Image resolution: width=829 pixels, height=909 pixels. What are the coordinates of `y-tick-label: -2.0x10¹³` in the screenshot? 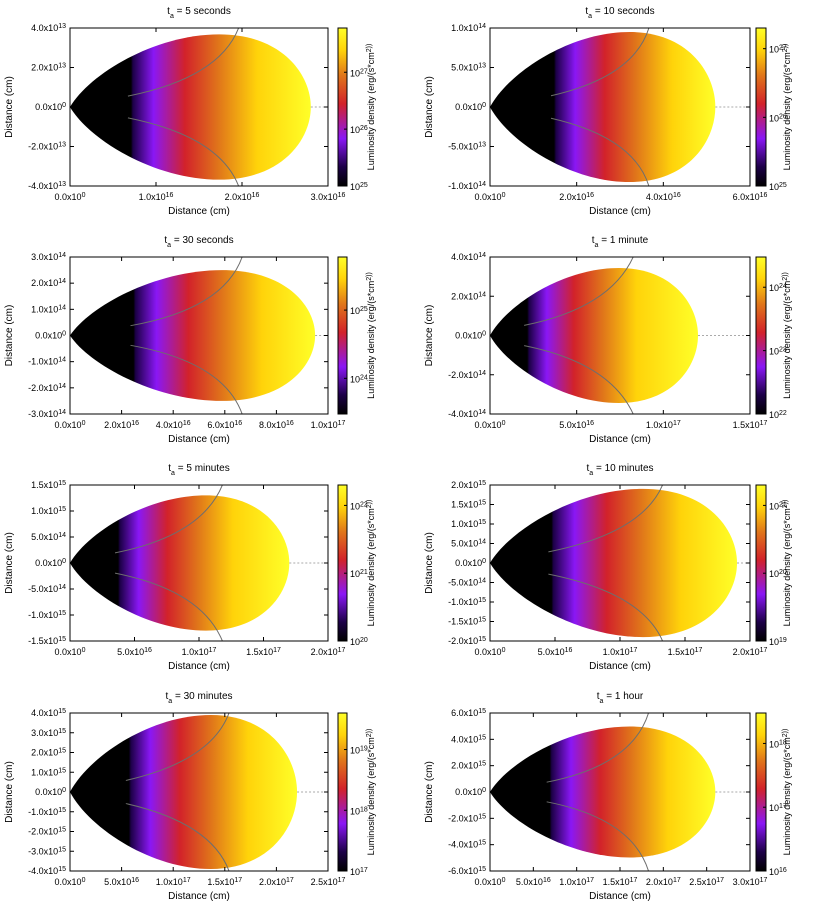 It's located at (47, 146).